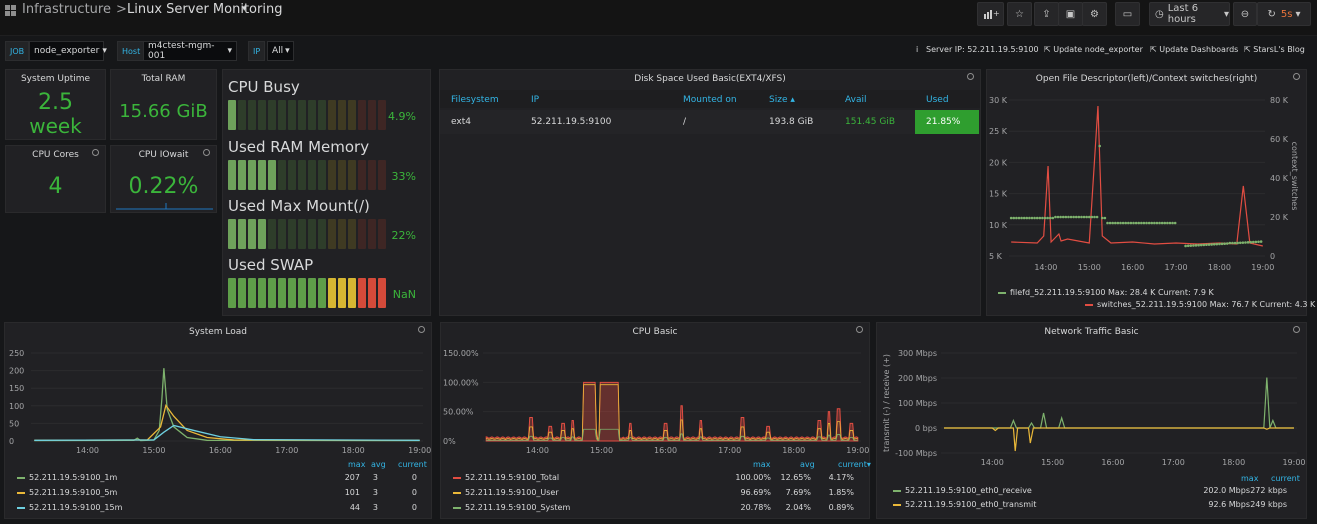 The height and width of the screenshot is (524, 1317). What do you see at coordinates (1245, 14) in the screenshot?
I see `zoom-out-button: ⊖` at bounding box center [1245, 14].